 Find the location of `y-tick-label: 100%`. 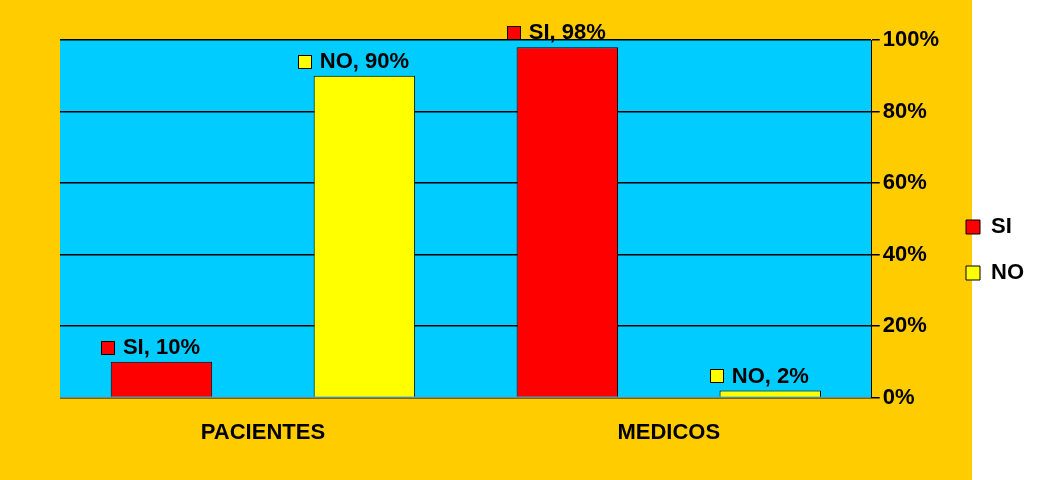

y-tick-label: 100% is located at coordinates (911, 39).